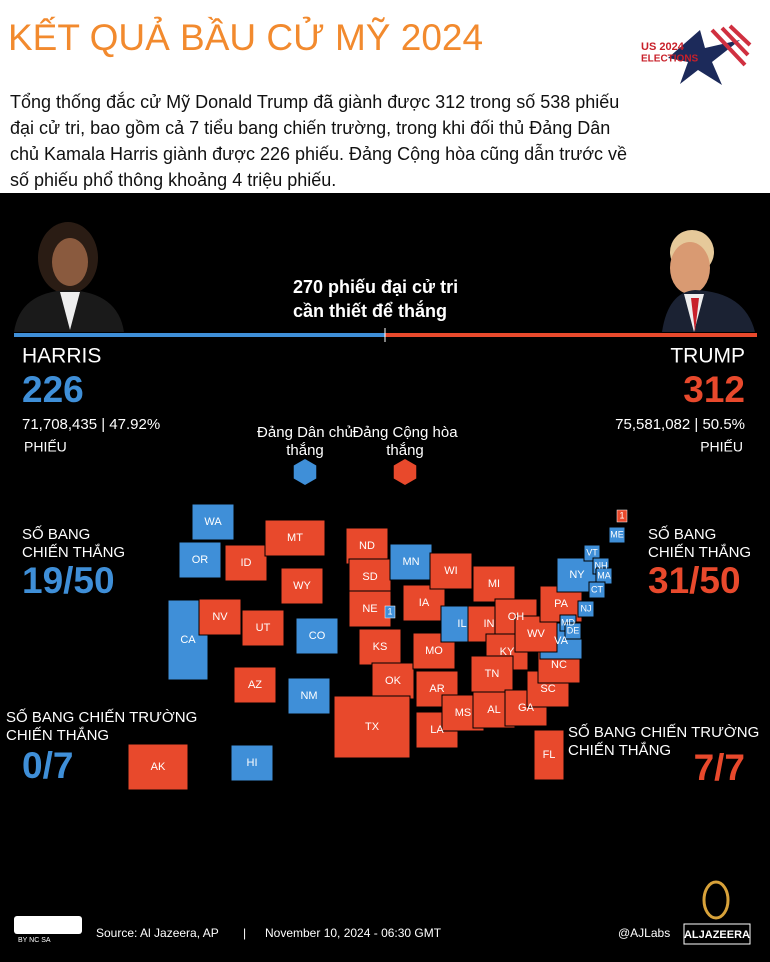 The width and height of the screenshot is (770, 962). What do you see at coordinates (516, 617) in the screenshot?
I see `state-label: OH` at bounding box center [516, 617].